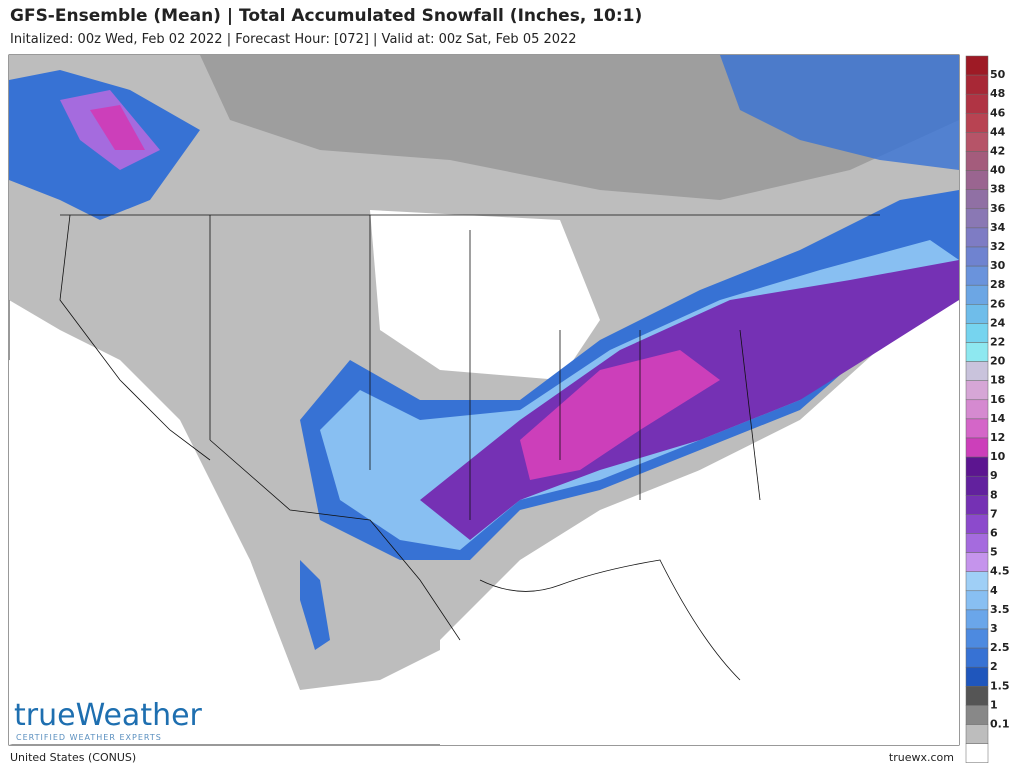  Describe the element at coordinates (108, 715) in the screenshot. I see `logo: trueWeather` at that location.